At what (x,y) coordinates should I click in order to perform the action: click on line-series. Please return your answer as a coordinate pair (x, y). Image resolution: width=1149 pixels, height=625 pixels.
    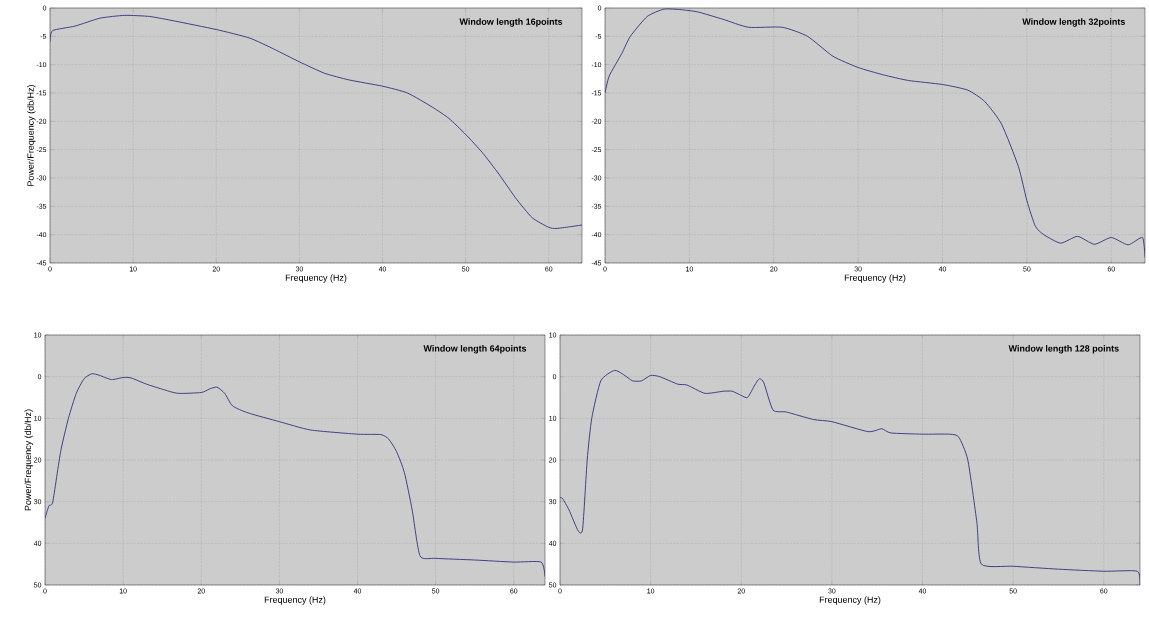
    Looking at the image, I should click on (295, 475).